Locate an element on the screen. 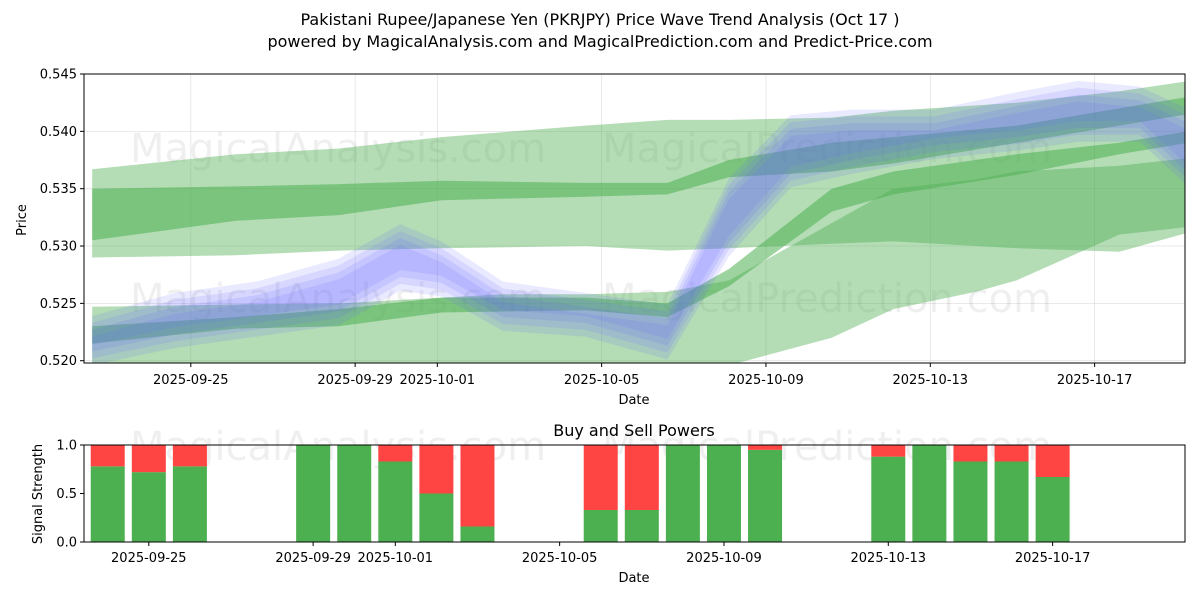 This screenshot has height=600, width=1200. price-ytick-label: 0.520 is located at coordinates (58, 361).